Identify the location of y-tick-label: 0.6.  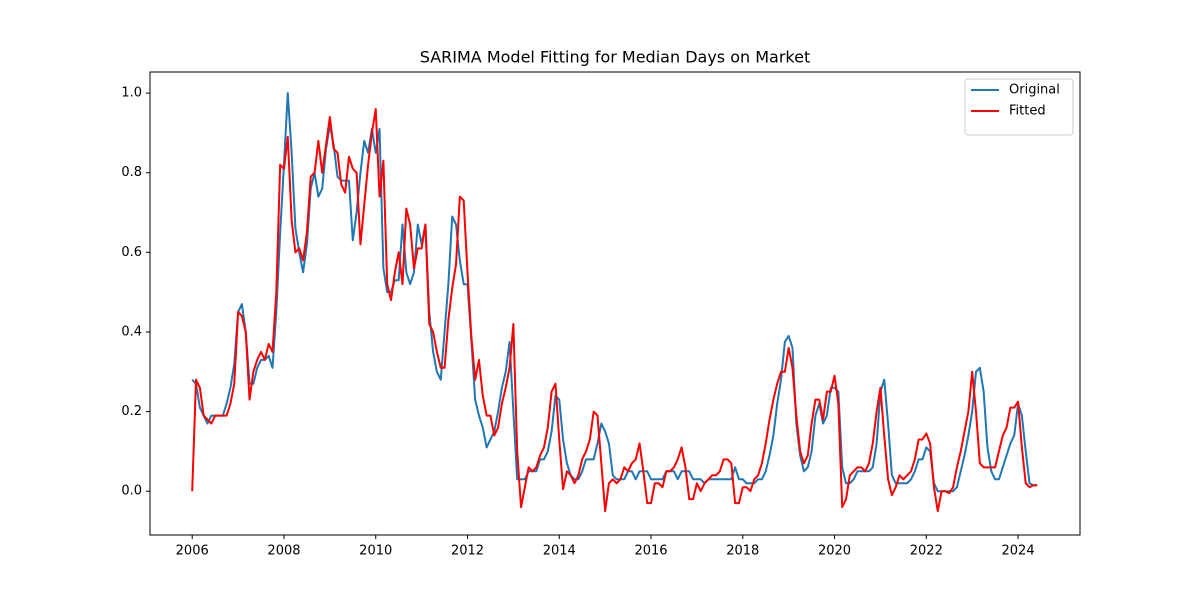
(131, 252).